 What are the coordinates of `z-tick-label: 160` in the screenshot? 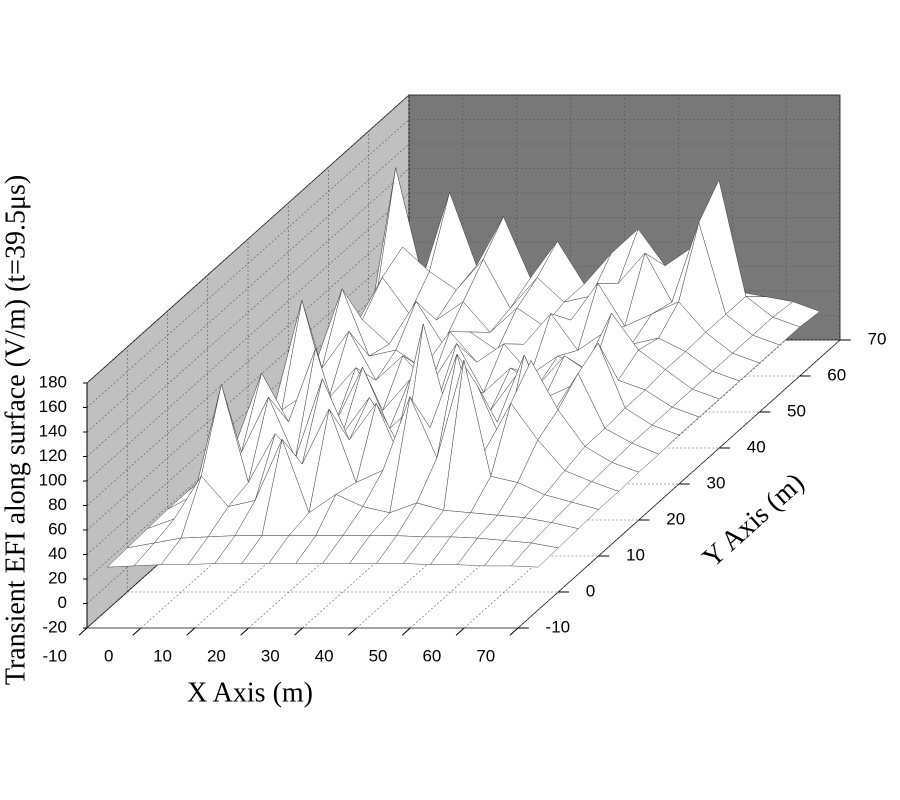 It's located at (53, 406).